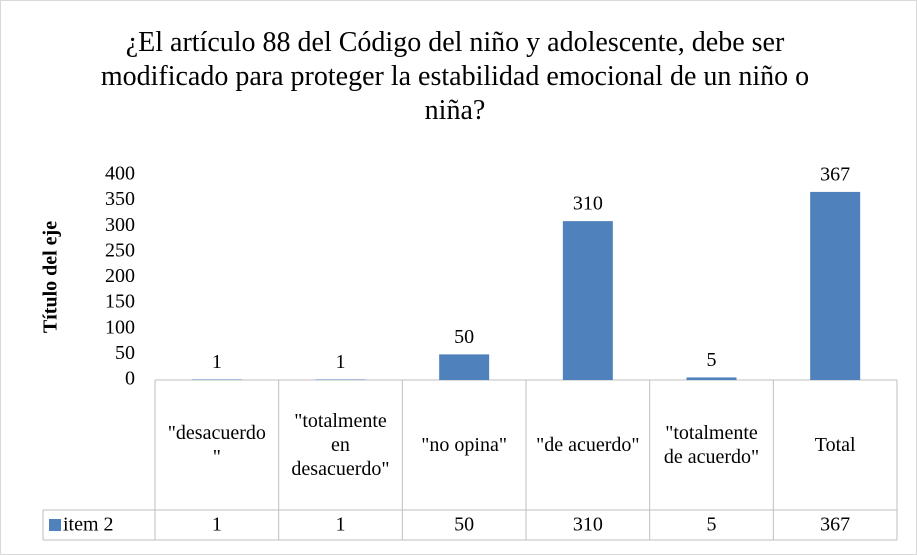 The height and width of the screenshot is (555, 917). What do you see at coordinates (120, 225) in the screenshot?
I see `y-tick-label: 300` at bounding box center [120, 225].